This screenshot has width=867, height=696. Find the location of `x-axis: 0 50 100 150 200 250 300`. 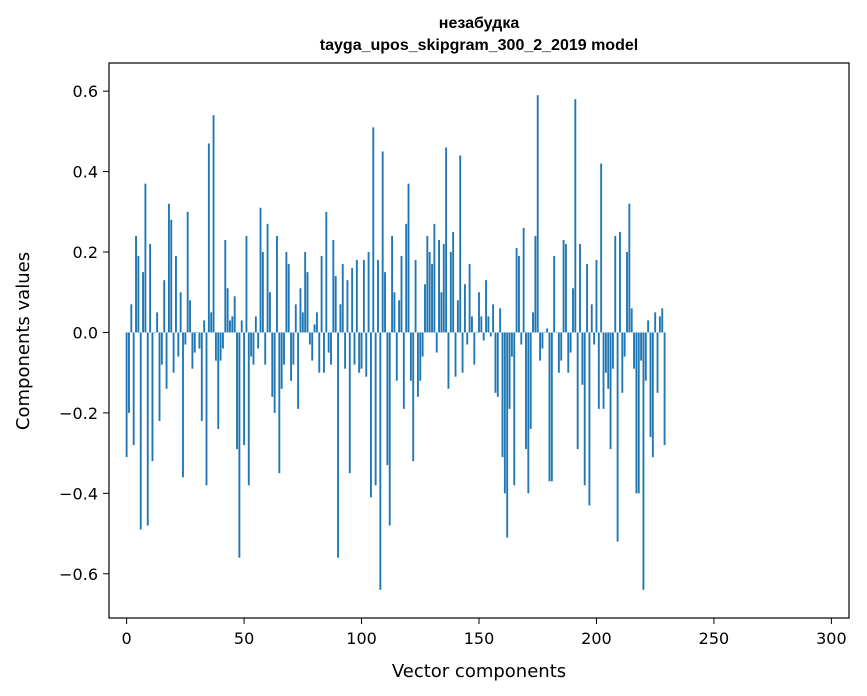

x-axis: 0 50 100 150 200 250 300 is located at coordinates (484, 633).